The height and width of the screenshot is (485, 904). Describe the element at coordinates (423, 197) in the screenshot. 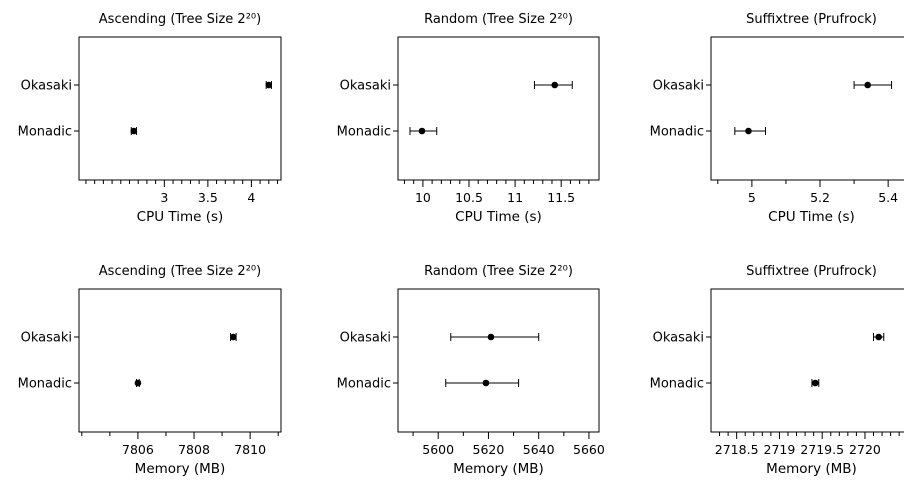

I see `x-tick-label: 10` at that location.